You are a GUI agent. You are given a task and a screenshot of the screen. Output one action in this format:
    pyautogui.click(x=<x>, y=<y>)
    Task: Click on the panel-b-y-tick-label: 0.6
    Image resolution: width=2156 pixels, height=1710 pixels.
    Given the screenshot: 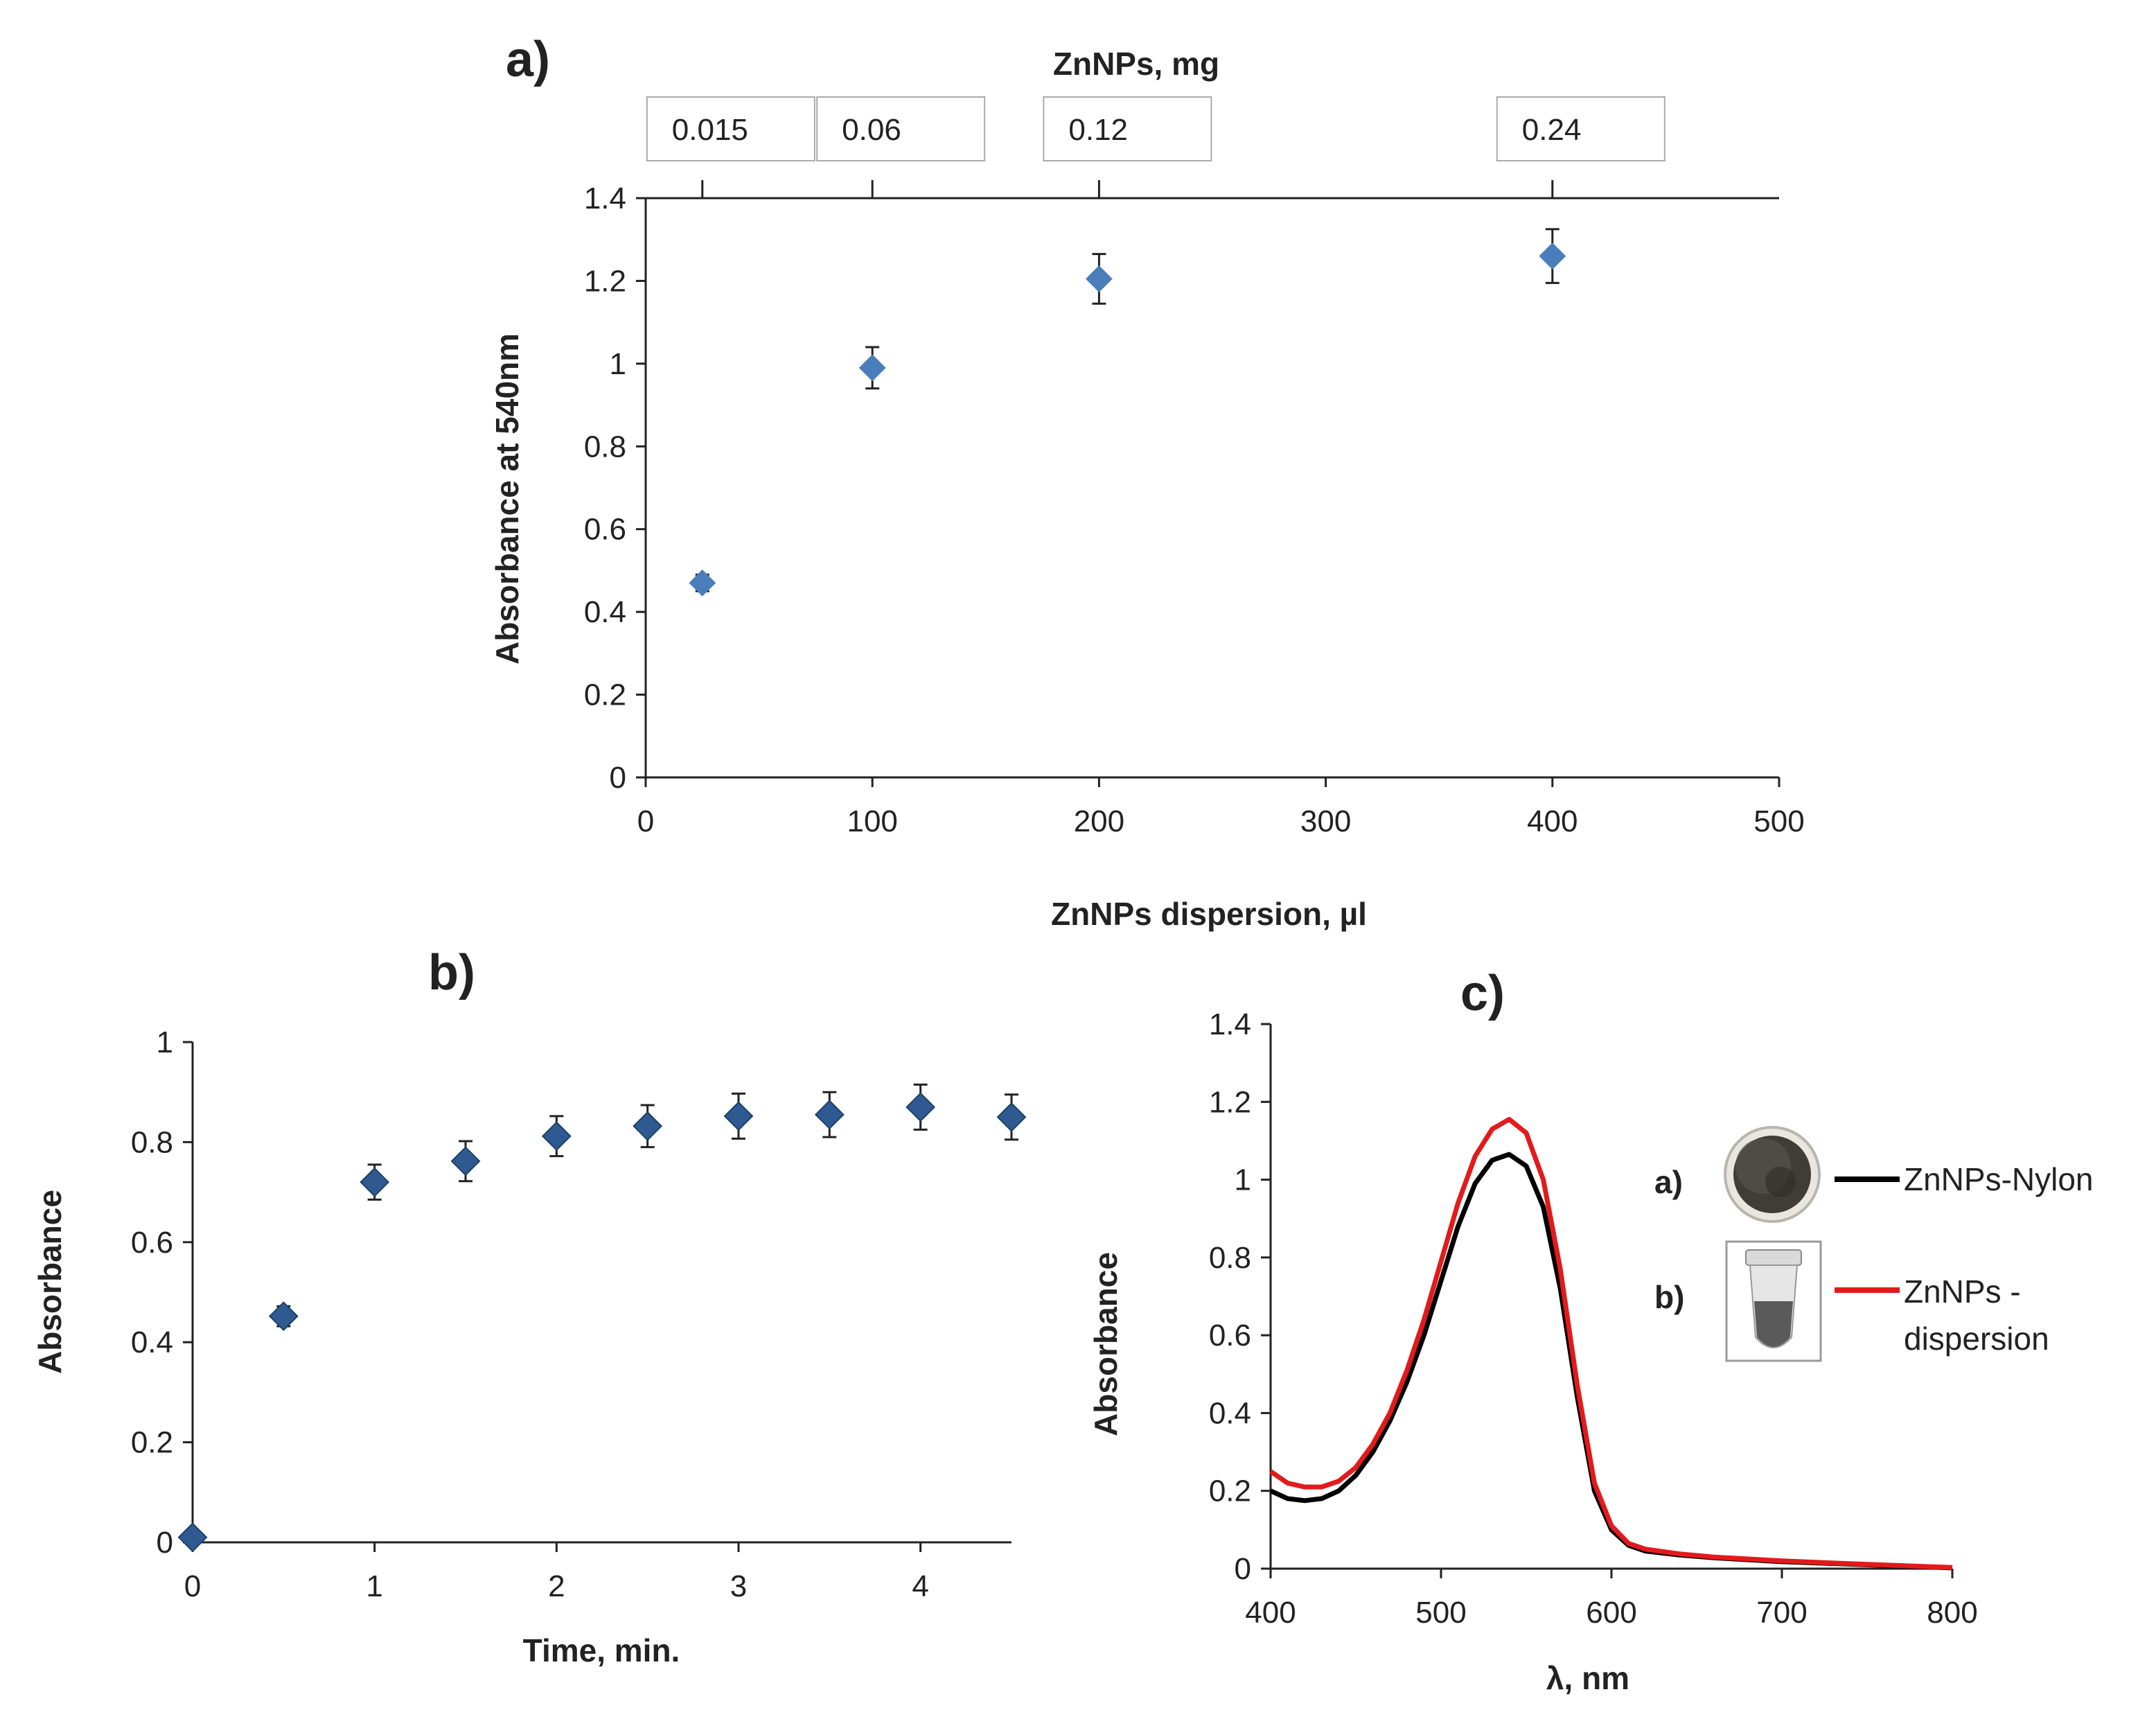 What is the action you would take?
    pyautogui.click(x=152, y=1243)
    